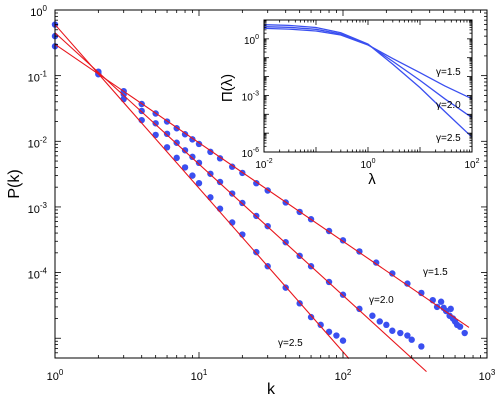 This screenshot has width=501, height=402. What do you see at coordinates (487, 375) in the screenshot?
I see `x-tick-label: 10³` at bounding box center [487, 375].